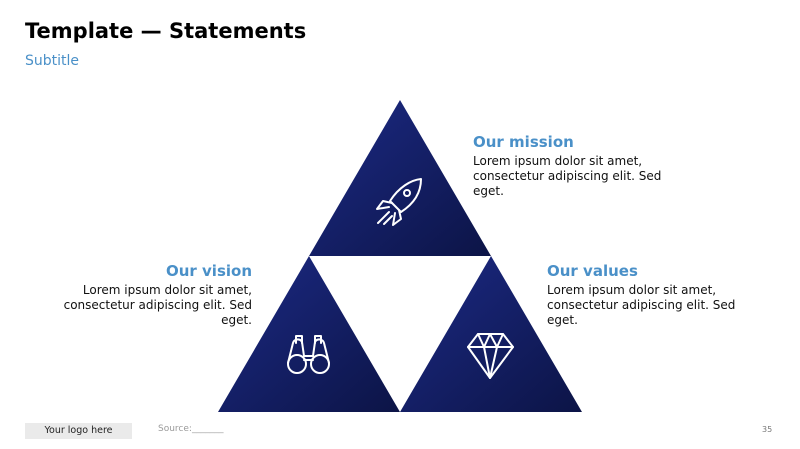 The height and width of the screenshot is (449, 800). What do you see at coordinates (523, 142) in the screenshot?
I see `mission-heading: Our mission` at bounding box center [523, 142].